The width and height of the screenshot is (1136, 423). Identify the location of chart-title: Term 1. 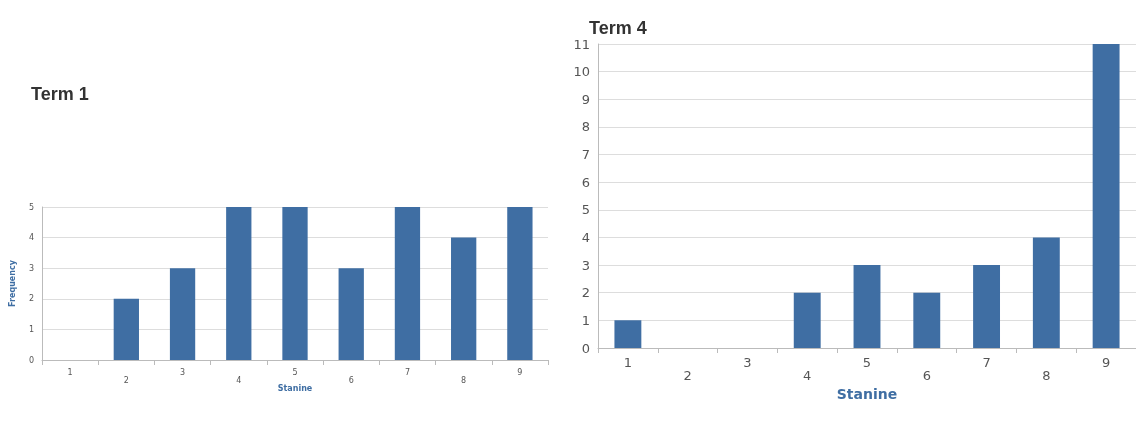
(60, 94).